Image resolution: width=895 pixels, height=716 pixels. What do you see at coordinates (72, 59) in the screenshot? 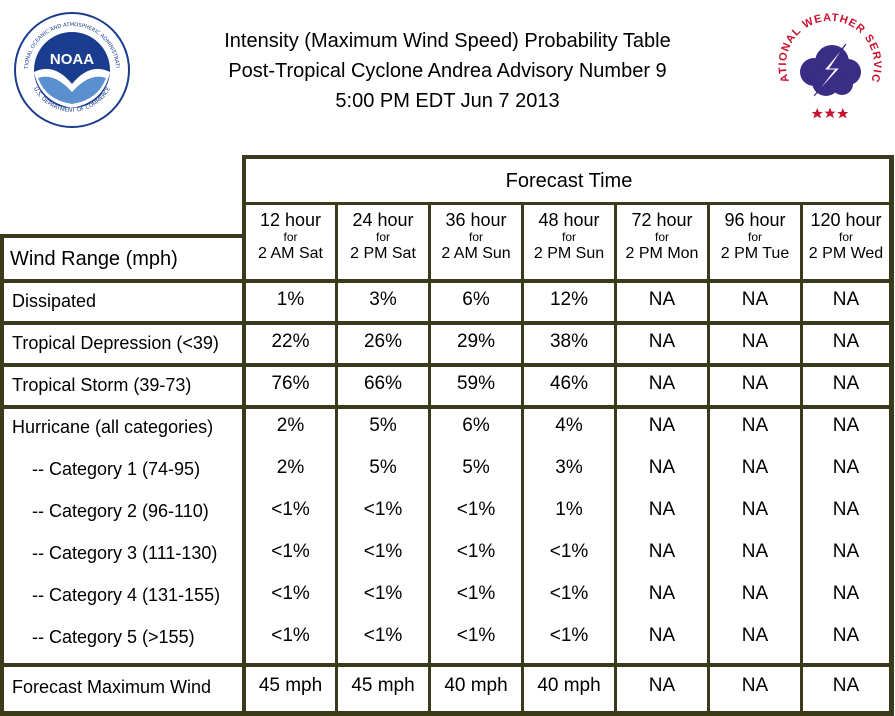
I see `noaa-text: NOAA` at bounding box center [72, 59].